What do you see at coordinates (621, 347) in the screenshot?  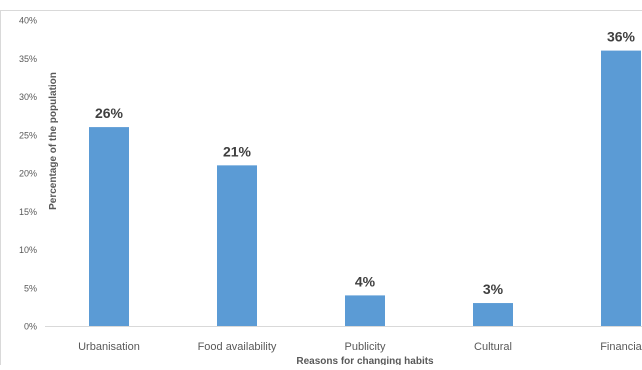 I see `x-tick-label: Financia` at bounding box center [621, 347].